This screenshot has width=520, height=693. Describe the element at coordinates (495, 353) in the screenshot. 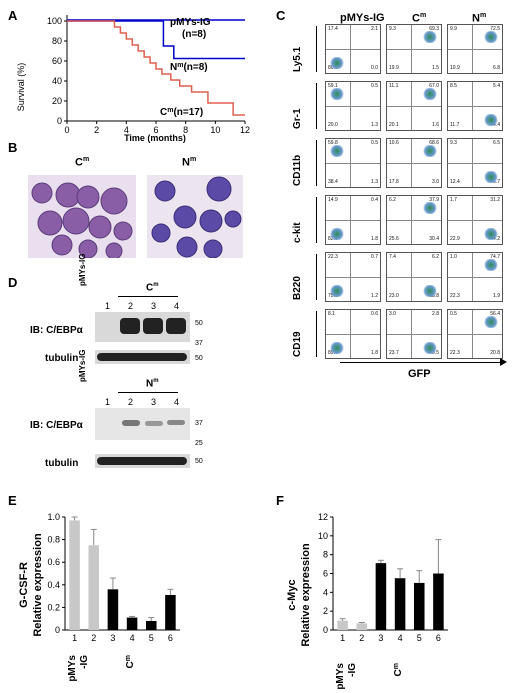

I see `quadrant-value: 20.8` at that location.